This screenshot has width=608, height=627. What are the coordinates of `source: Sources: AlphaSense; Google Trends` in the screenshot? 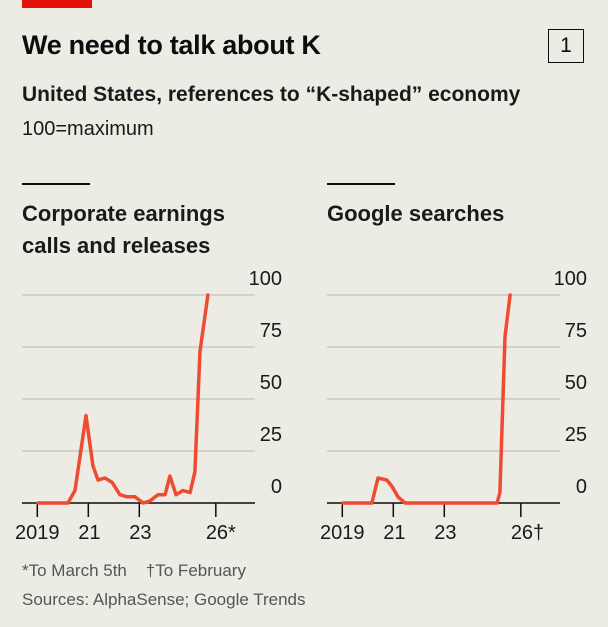 It's located at (164, 599).